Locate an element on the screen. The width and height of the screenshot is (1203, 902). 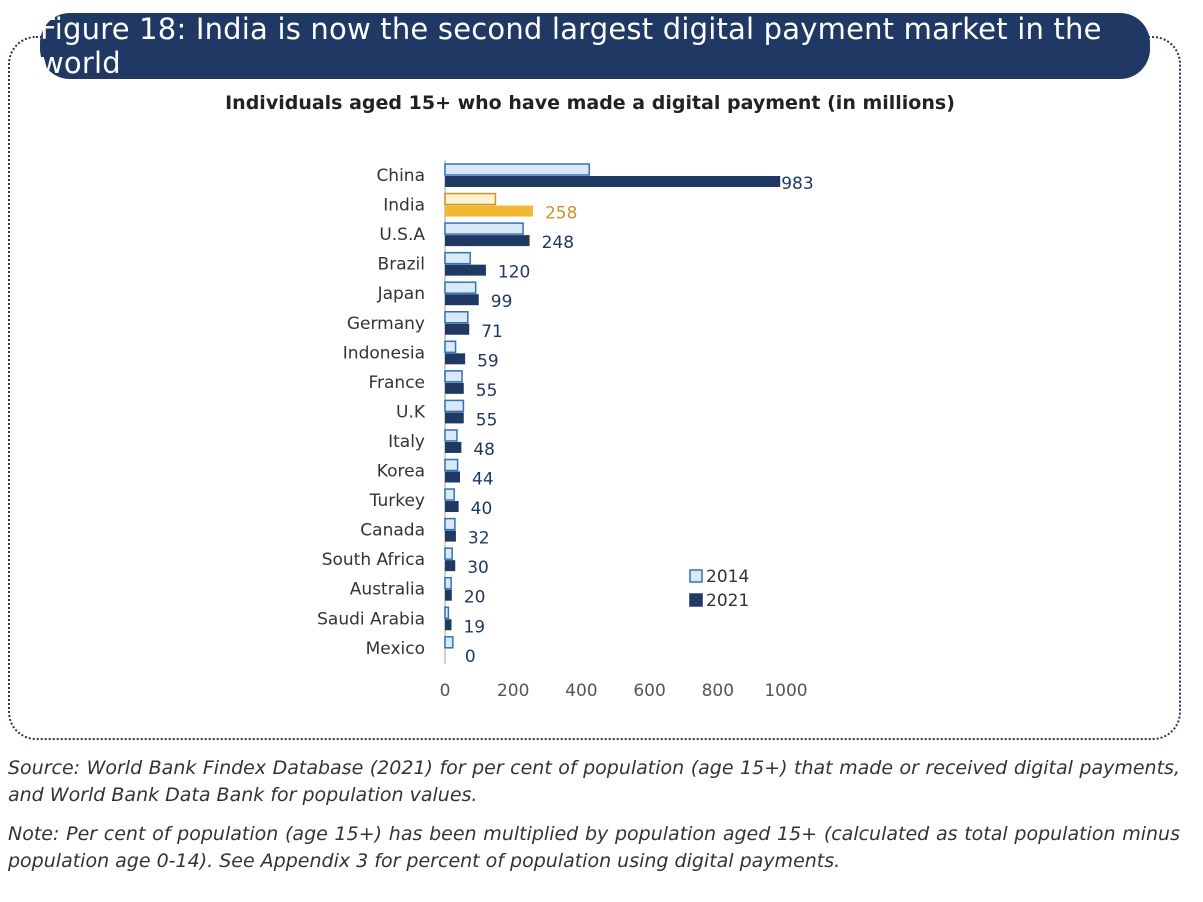
data-label: 44 is located at coordinates (483, 480).